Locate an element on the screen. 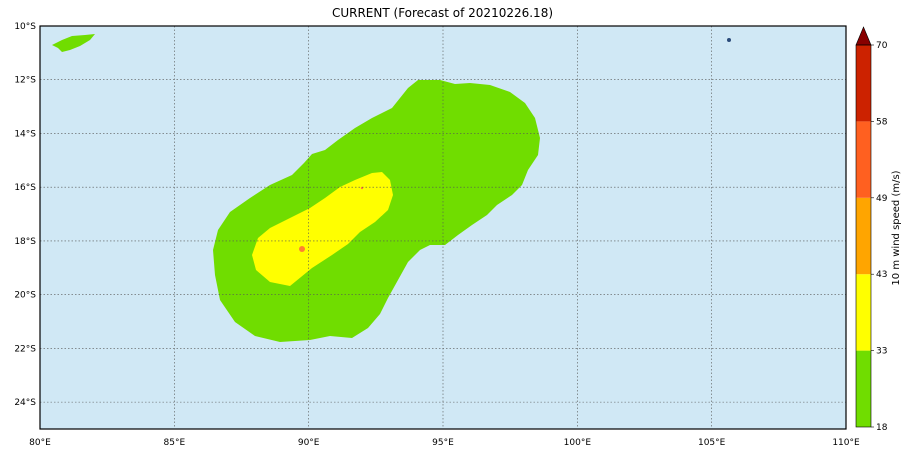  chart-title: CURRENT (Forecast of 20210226.18) is located at coordinates (442, 13).